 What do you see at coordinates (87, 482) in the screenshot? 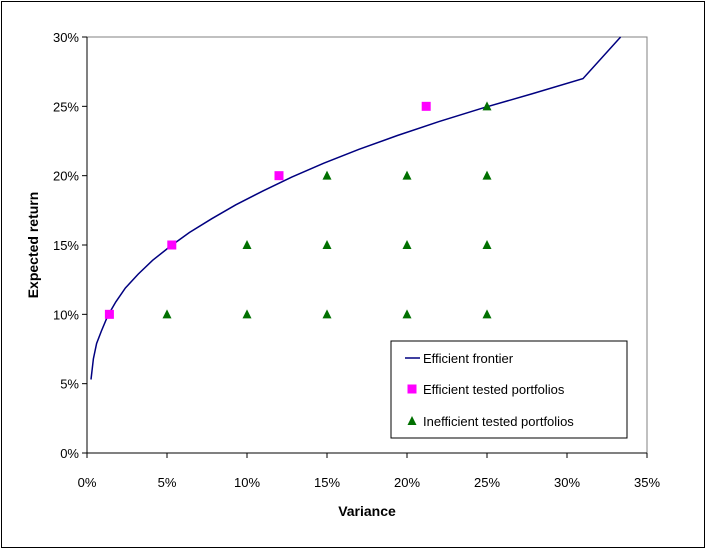
I see `x-tick-label: 0%` at bounding box center [87, 482].